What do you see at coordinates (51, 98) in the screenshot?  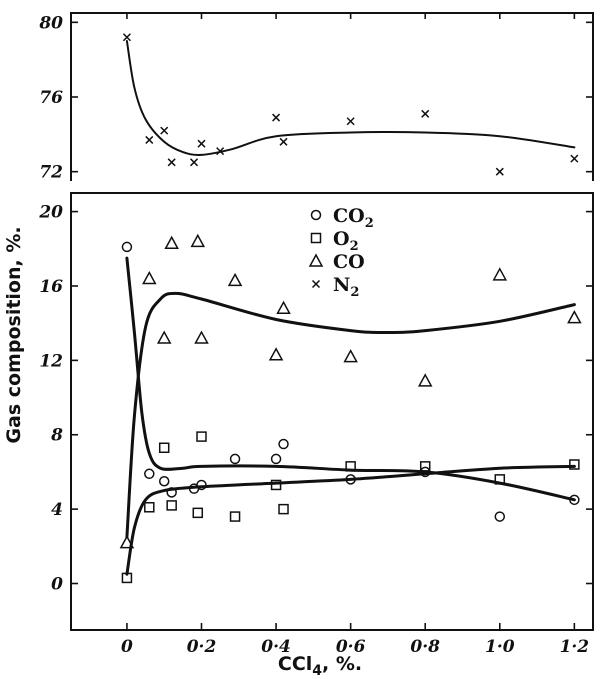 I see `upper-ytick-label: 76` at bounding box center [51, 98].